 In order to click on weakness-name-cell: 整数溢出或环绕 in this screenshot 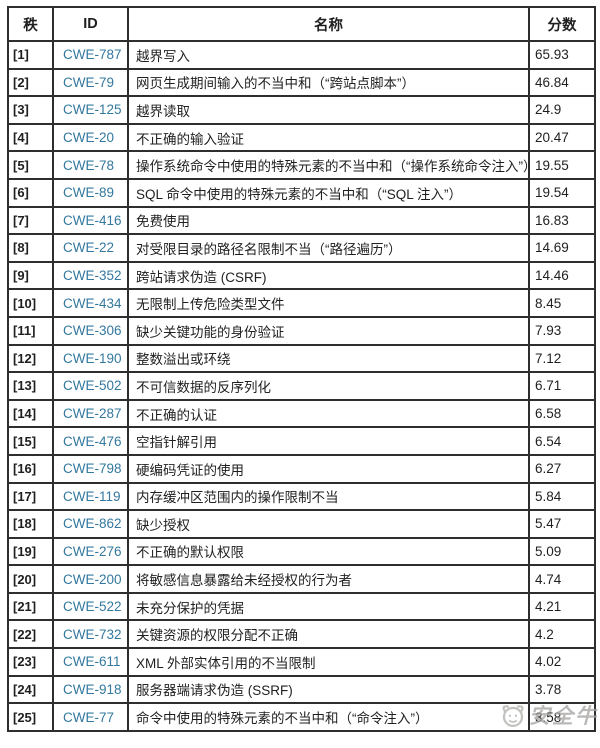, I will do `click(328, 358)`.